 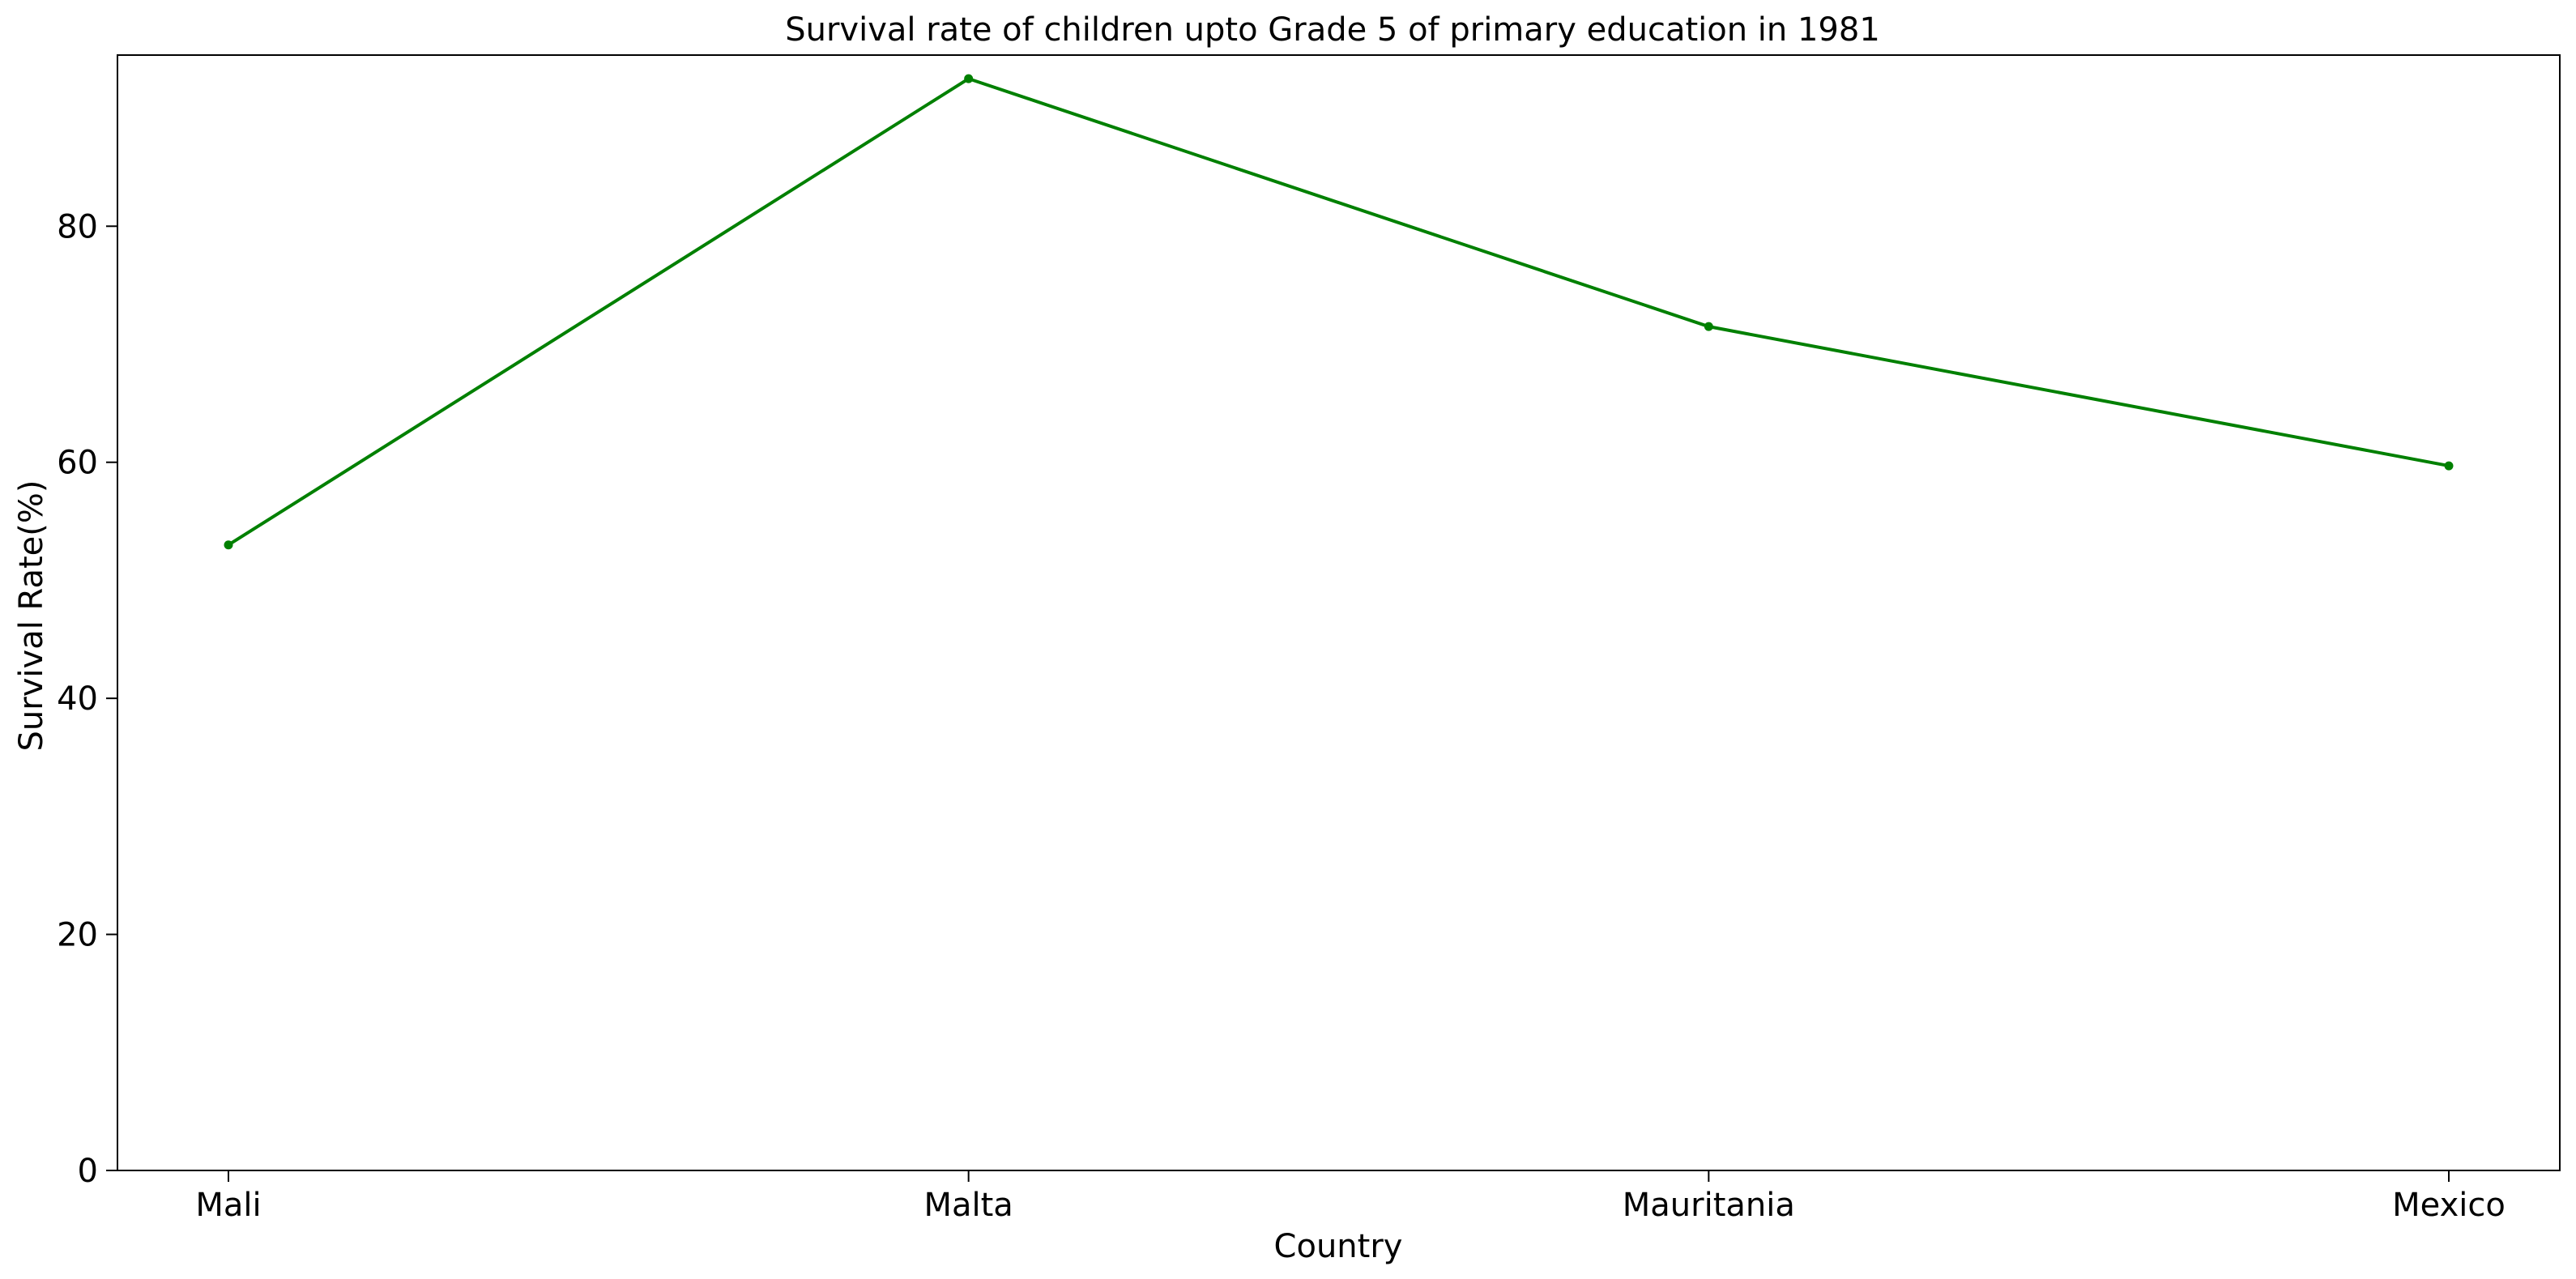 What do you see at coordinates (2449, 1205) in the screenshot?
I see `x-tick-label: Mexico` at bounding box center [2449, 1205].